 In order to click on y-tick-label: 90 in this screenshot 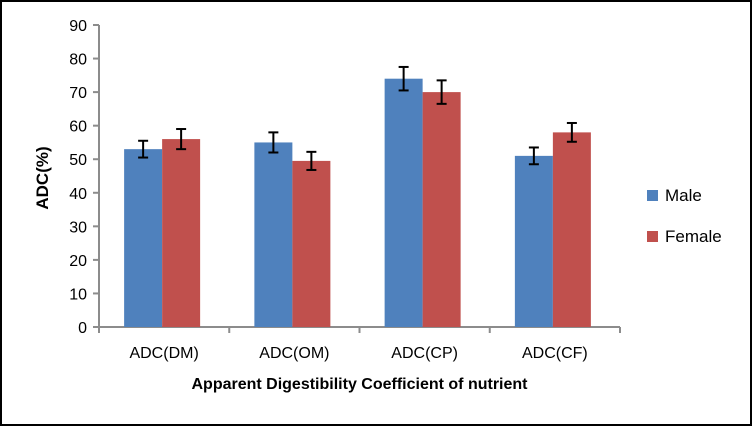, I will do `click(78, 26)`.